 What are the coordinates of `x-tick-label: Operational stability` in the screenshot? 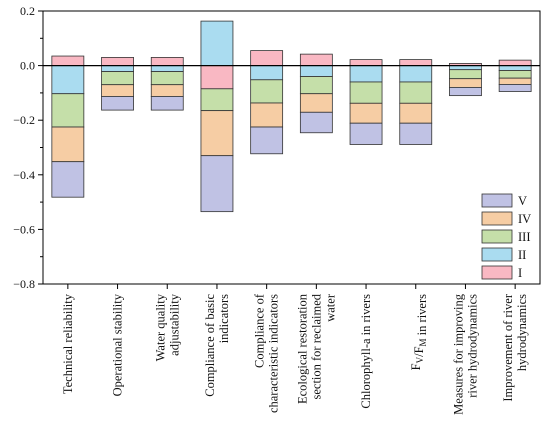 It's located at (118, 344).